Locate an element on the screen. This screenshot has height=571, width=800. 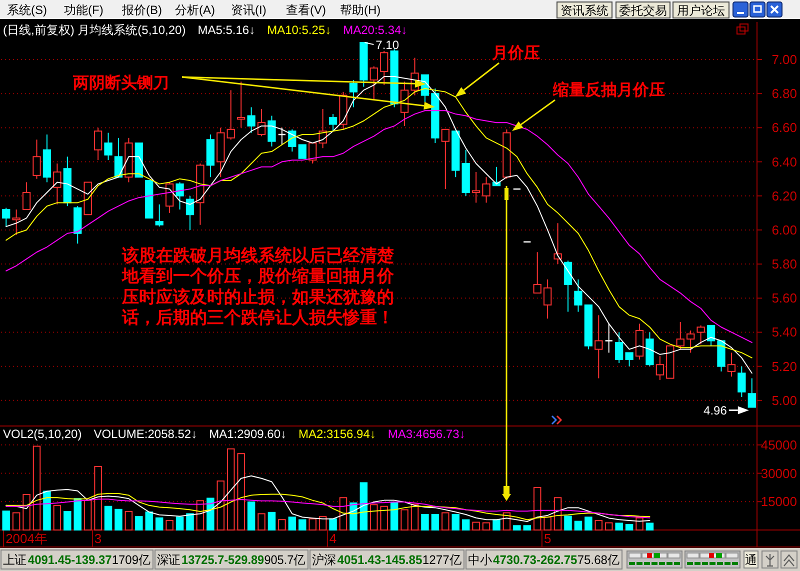
menu: 报价(B) is located at coordinates (142, 10).